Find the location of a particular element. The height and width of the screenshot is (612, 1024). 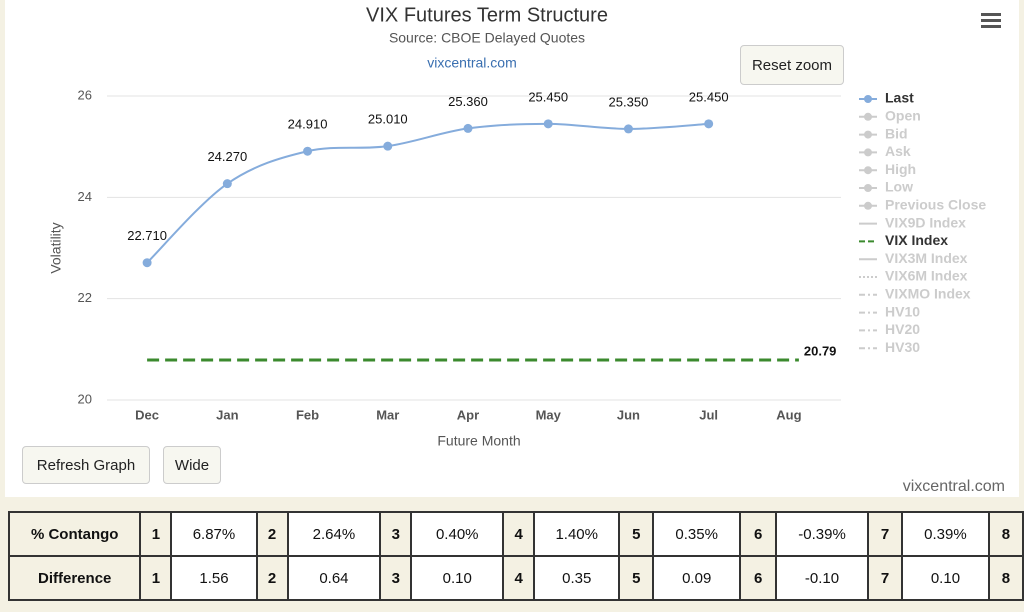

legend-item: VIX3M Index is located at coordinates (913, 258).